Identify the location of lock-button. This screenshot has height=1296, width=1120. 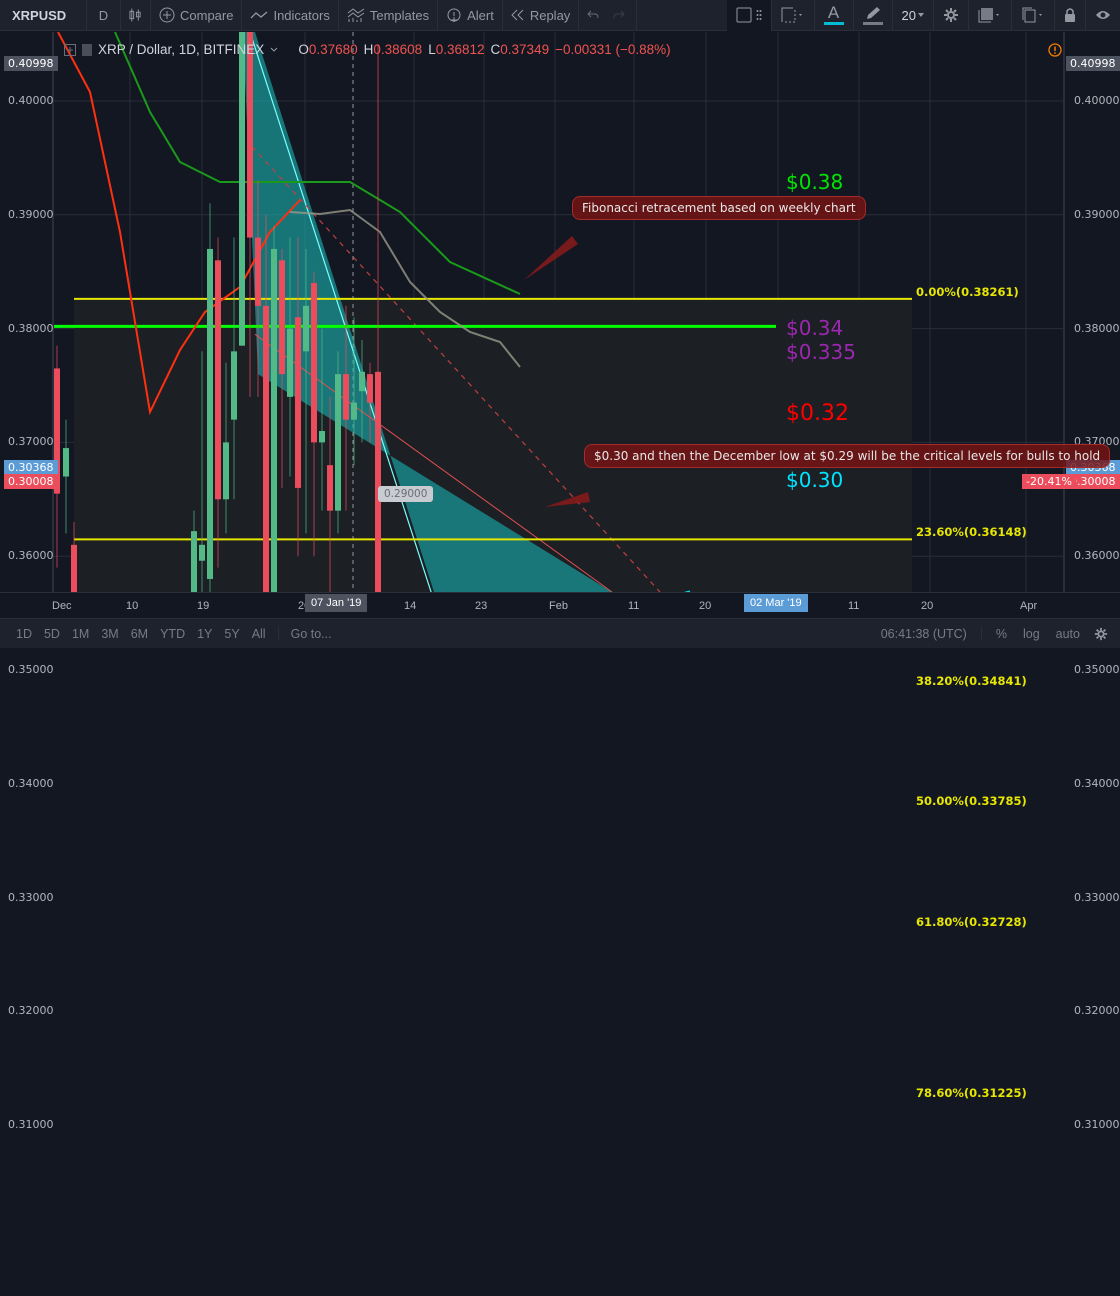
(1070, 15).